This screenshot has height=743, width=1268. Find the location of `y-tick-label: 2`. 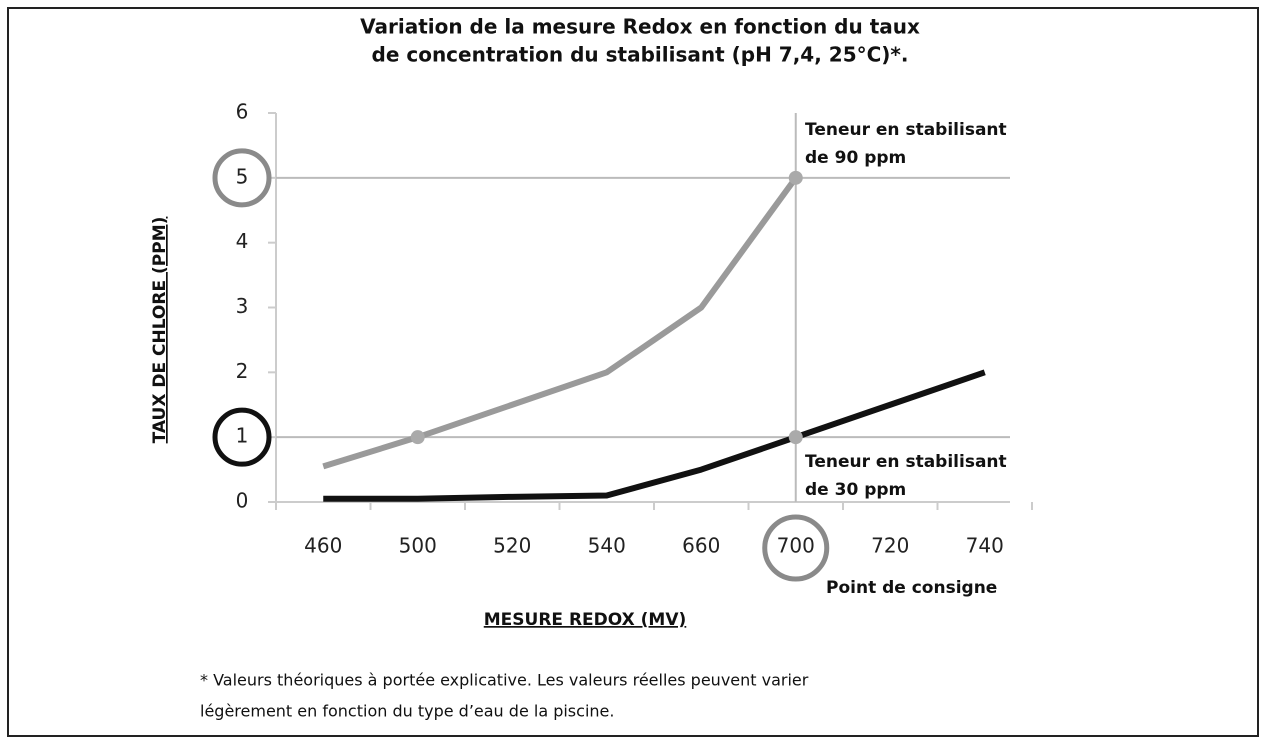

y-tick-label: 2 is located at coordinates (242, 371).